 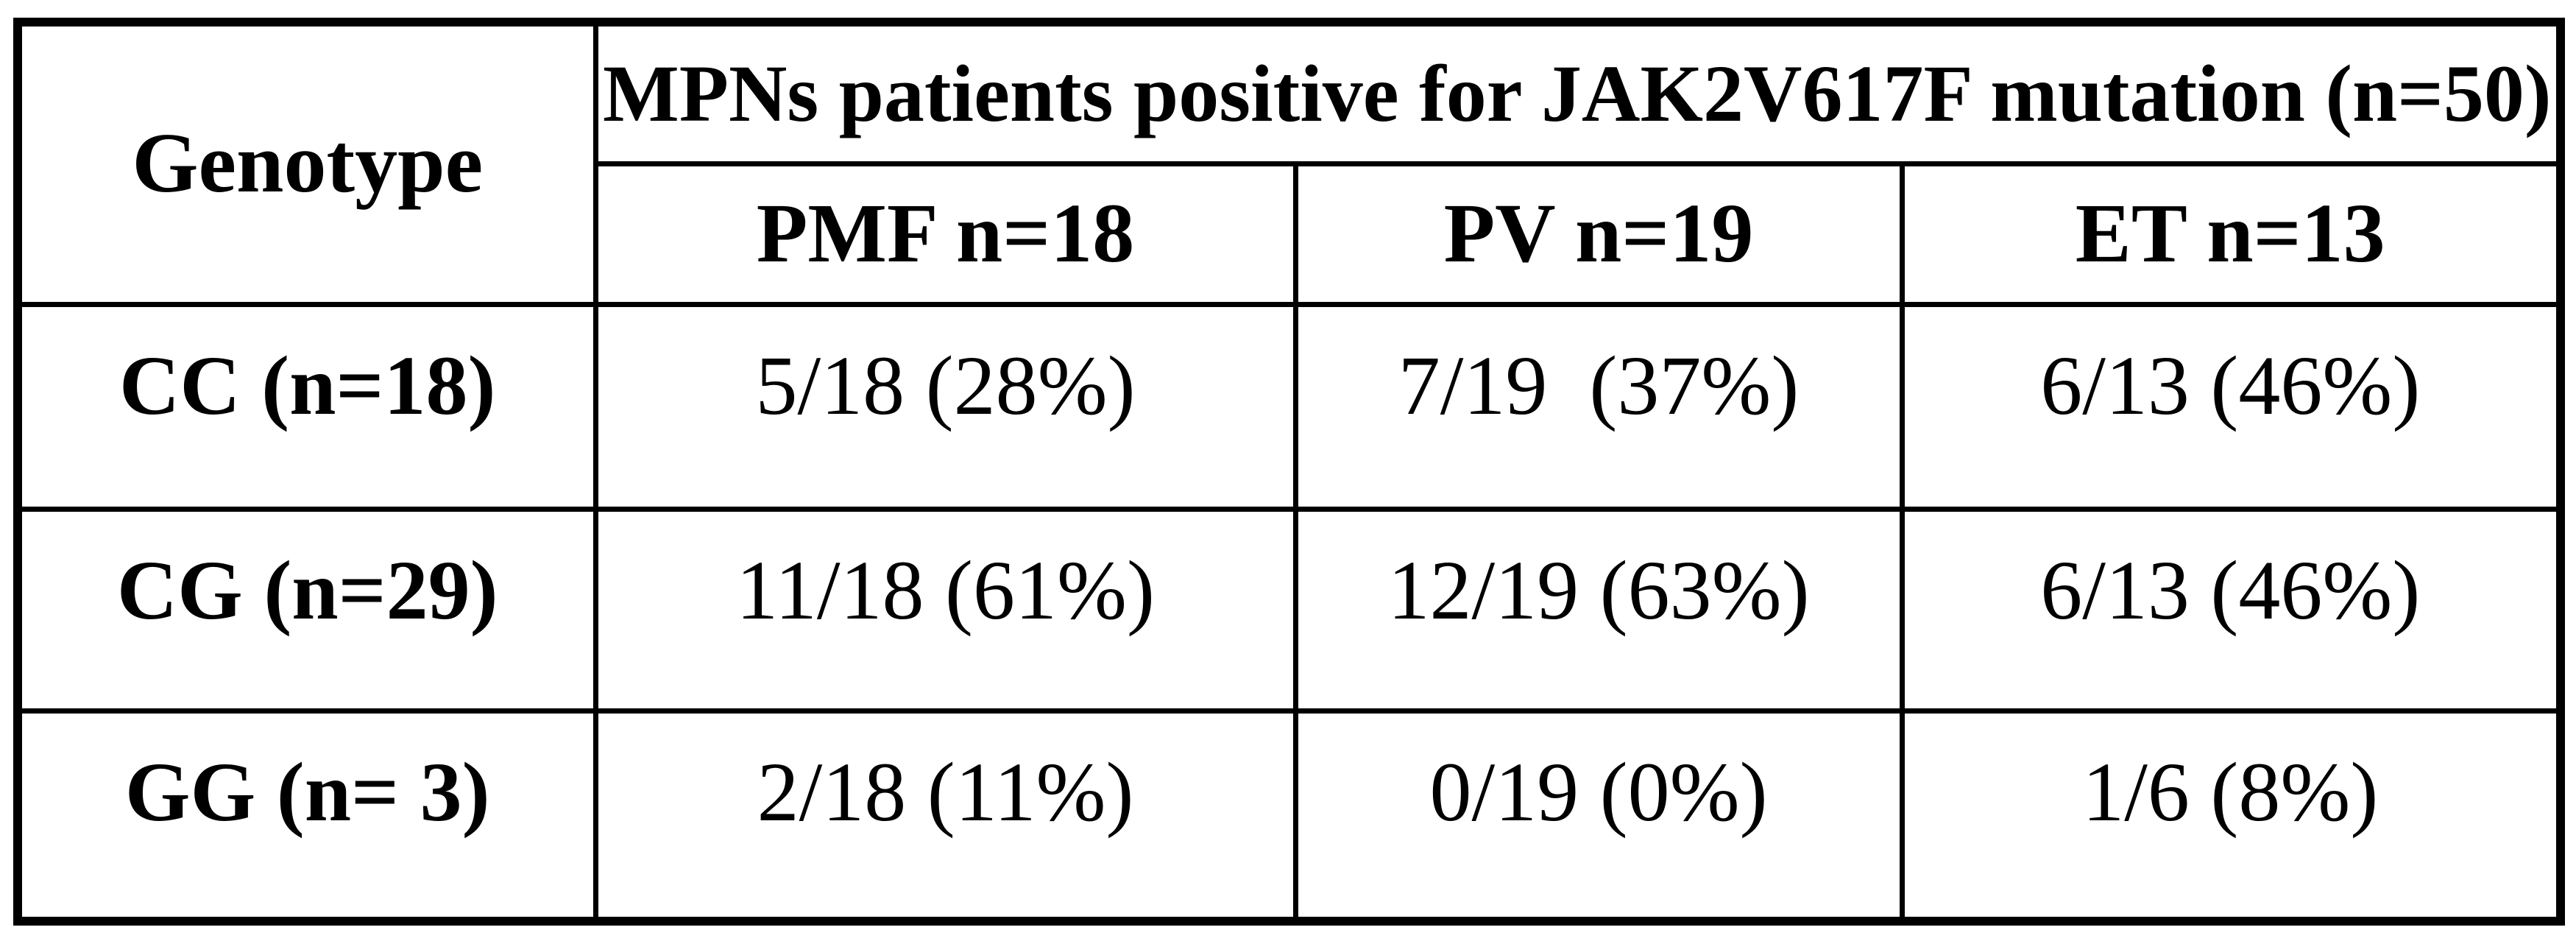 What do you see at coordinates (1598, 816) in the screenshot?
I see `table-cell-gg-pv: 0/19 (0%)` at bounding box center [1598, 816].